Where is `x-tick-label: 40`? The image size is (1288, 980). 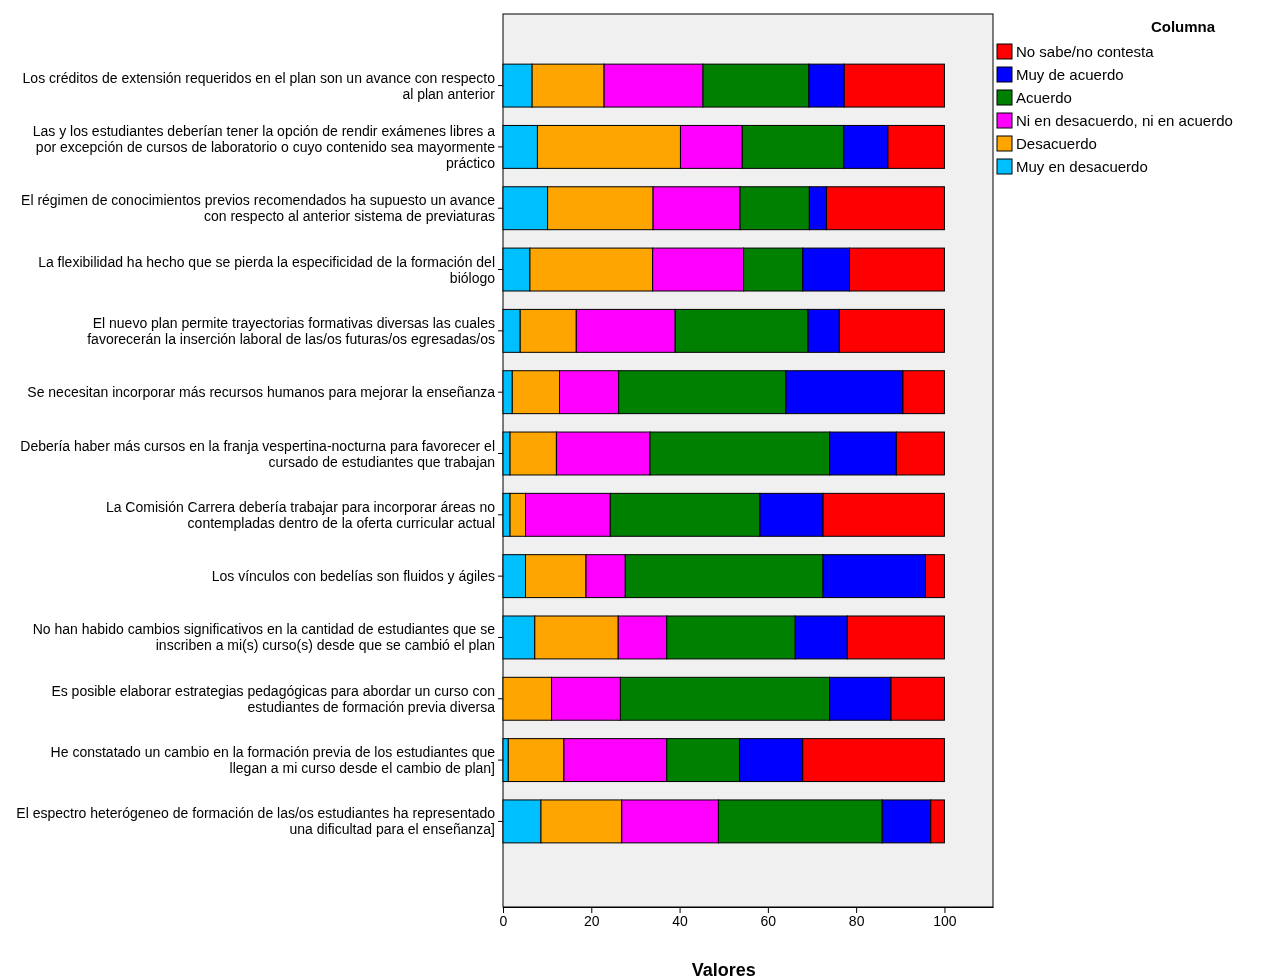 x-tick-label: 40 is located at coordinates (680, 920).